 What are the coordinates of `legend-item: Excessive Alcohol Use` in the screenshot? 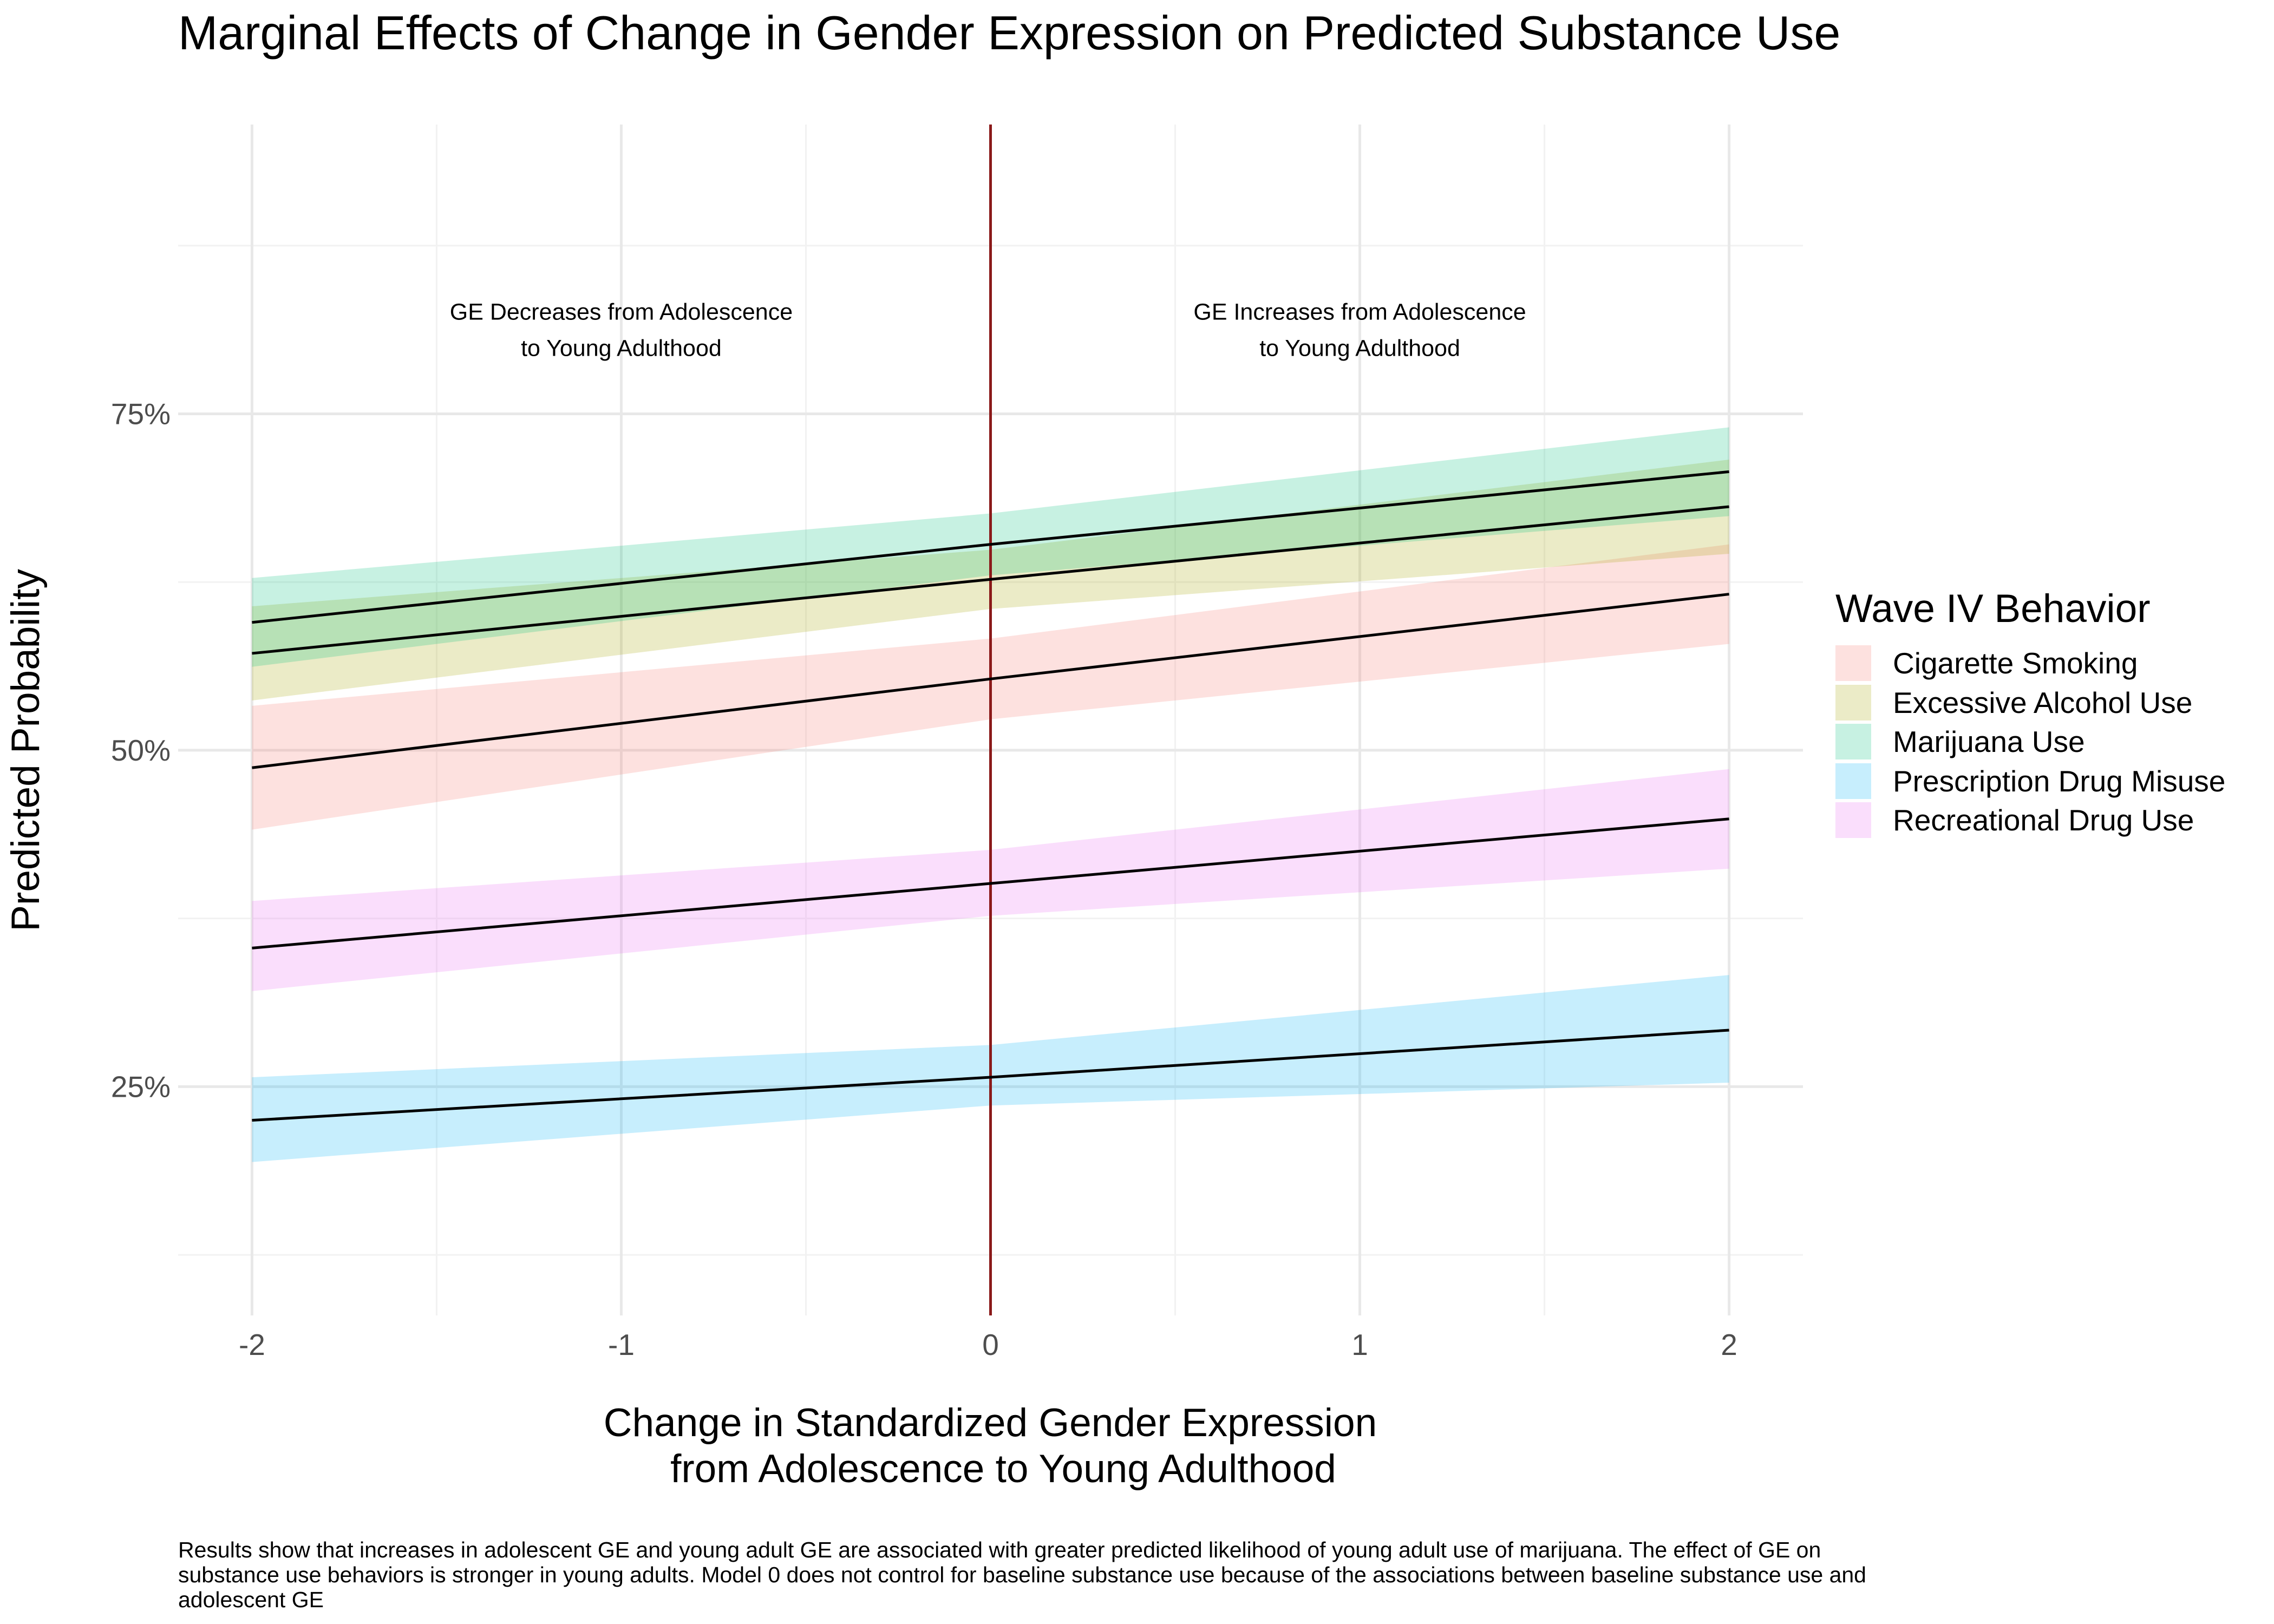 It's located at (2030, 703).